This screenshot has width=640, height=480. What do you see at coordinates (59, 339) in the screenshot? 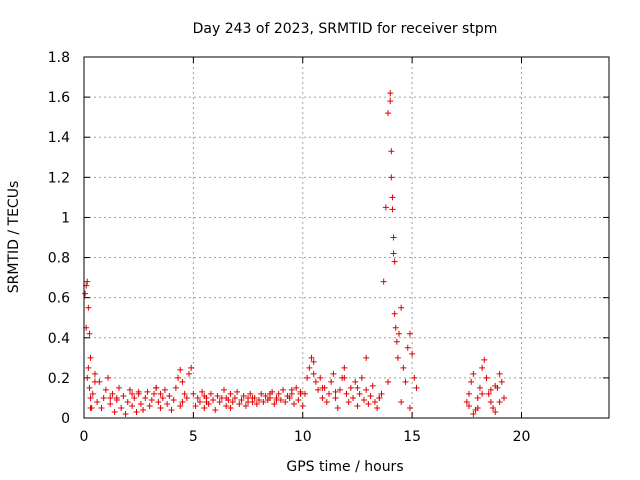
I see `y-tick-label: 0.4` at bounding box center [59, 339].